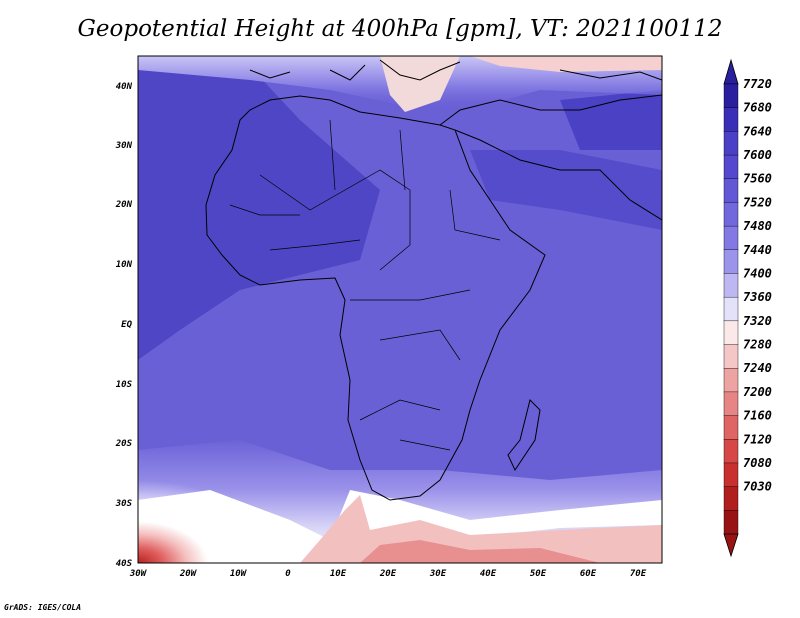 Image resolution: width=800 pixels, height=618 pixels. What do you see at coordinates (124, 385) in the screenshot?
I see `lat-label: 10S` at bounding box center [124, 385].